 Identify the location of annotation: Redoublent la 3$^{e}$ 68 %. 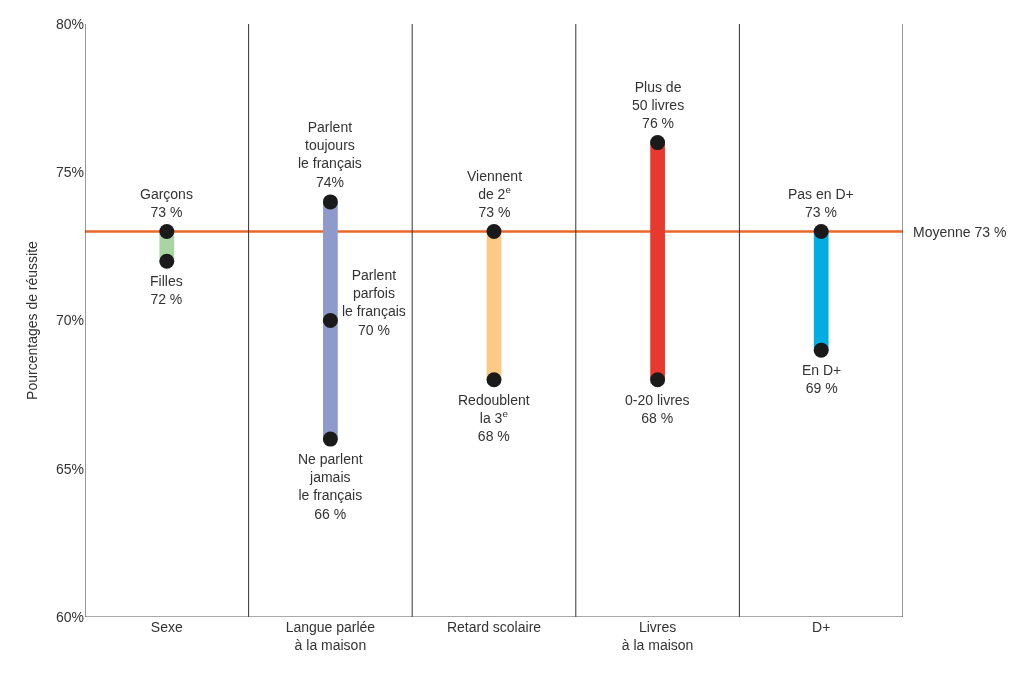
(494, 418).